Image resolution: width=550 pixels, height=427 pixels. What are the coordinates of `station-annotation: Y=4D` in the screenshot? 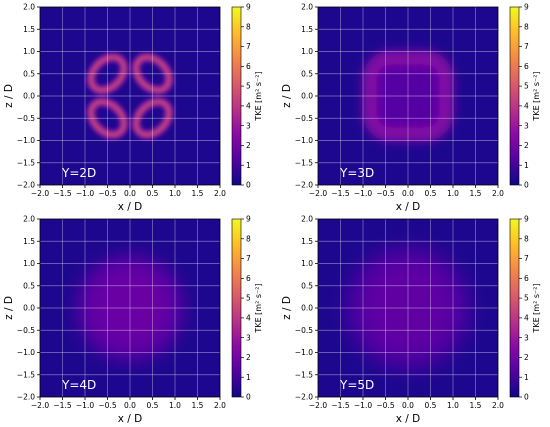 It's located at (78, 385).